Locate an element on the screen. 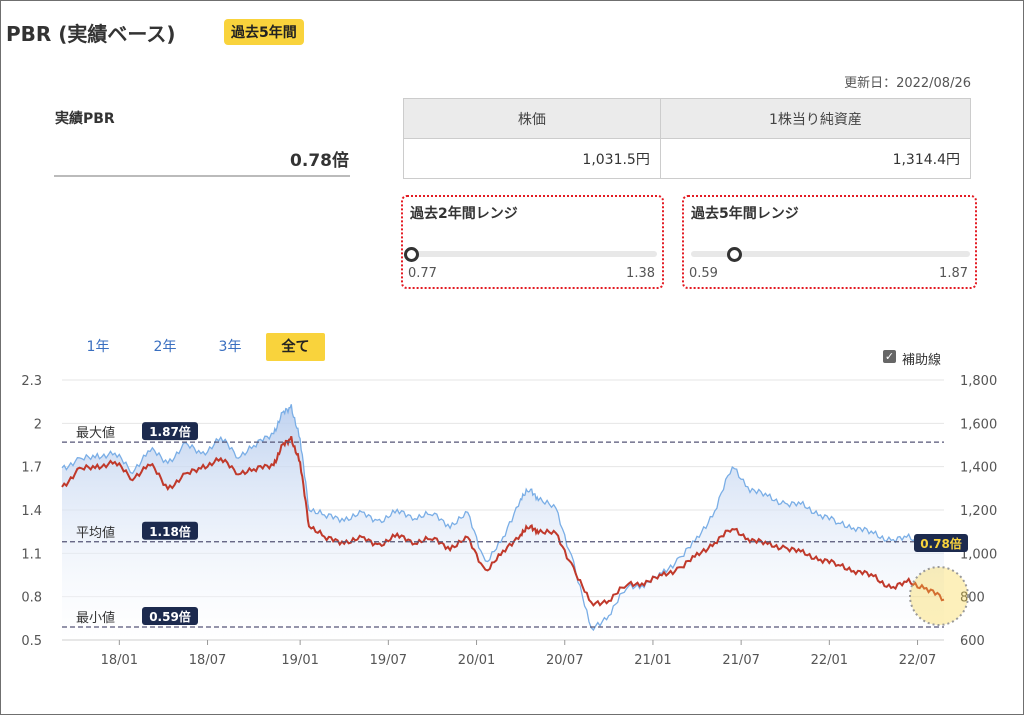 The width and height of the screenshot is (1024, 715). left-axis: 0.5 0.8 1.1 1.4 1.7 2 2.3 is located at coordinates (31, 511).